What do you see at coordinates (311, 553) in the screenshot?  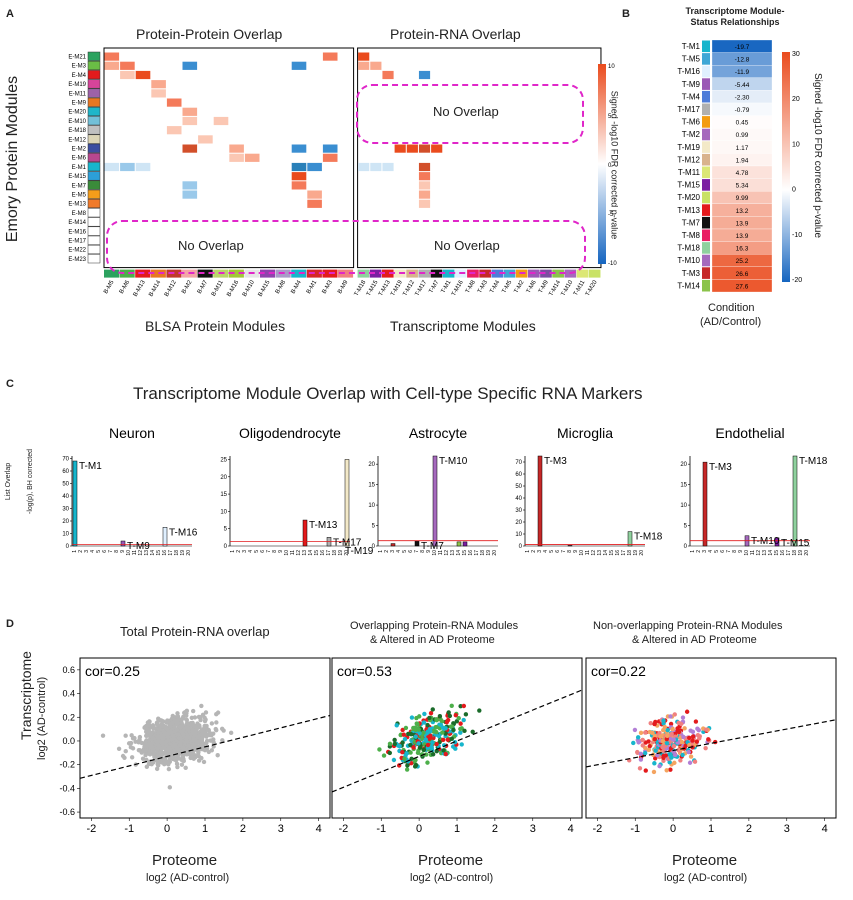 I see `x-tick-label: 14` at bounding box center [311, 553].